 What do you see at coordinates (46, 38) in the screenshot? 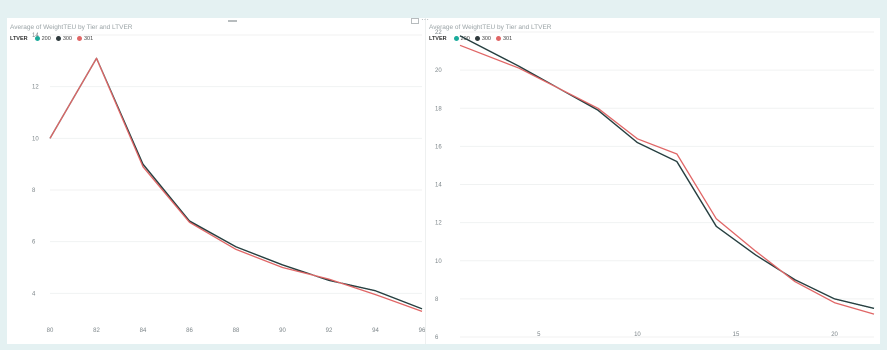
I see `legend-label: 200` at bounding box center [46, 38].